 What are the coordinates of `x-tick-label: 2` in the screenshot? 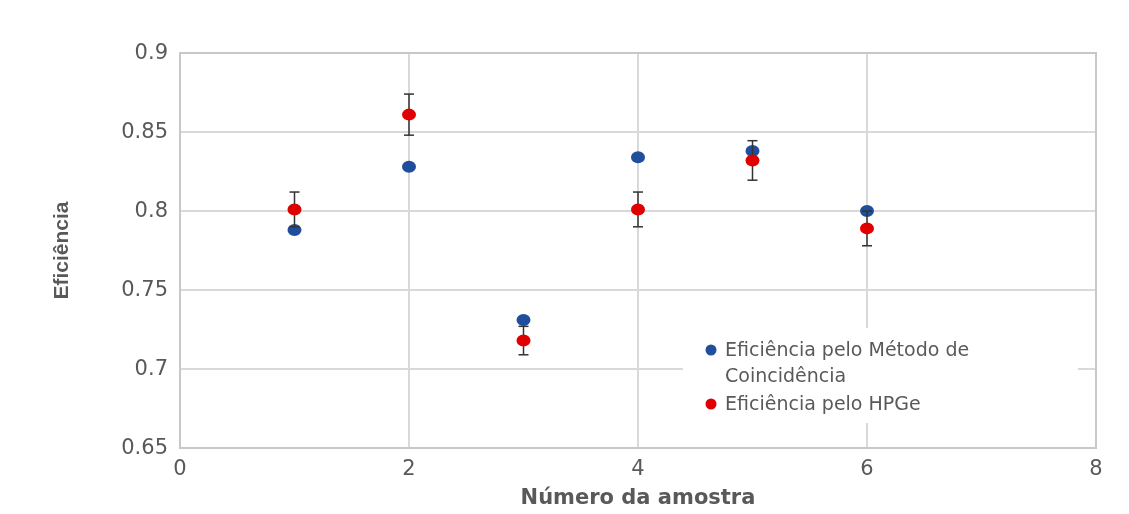 It's located at (409, 468).